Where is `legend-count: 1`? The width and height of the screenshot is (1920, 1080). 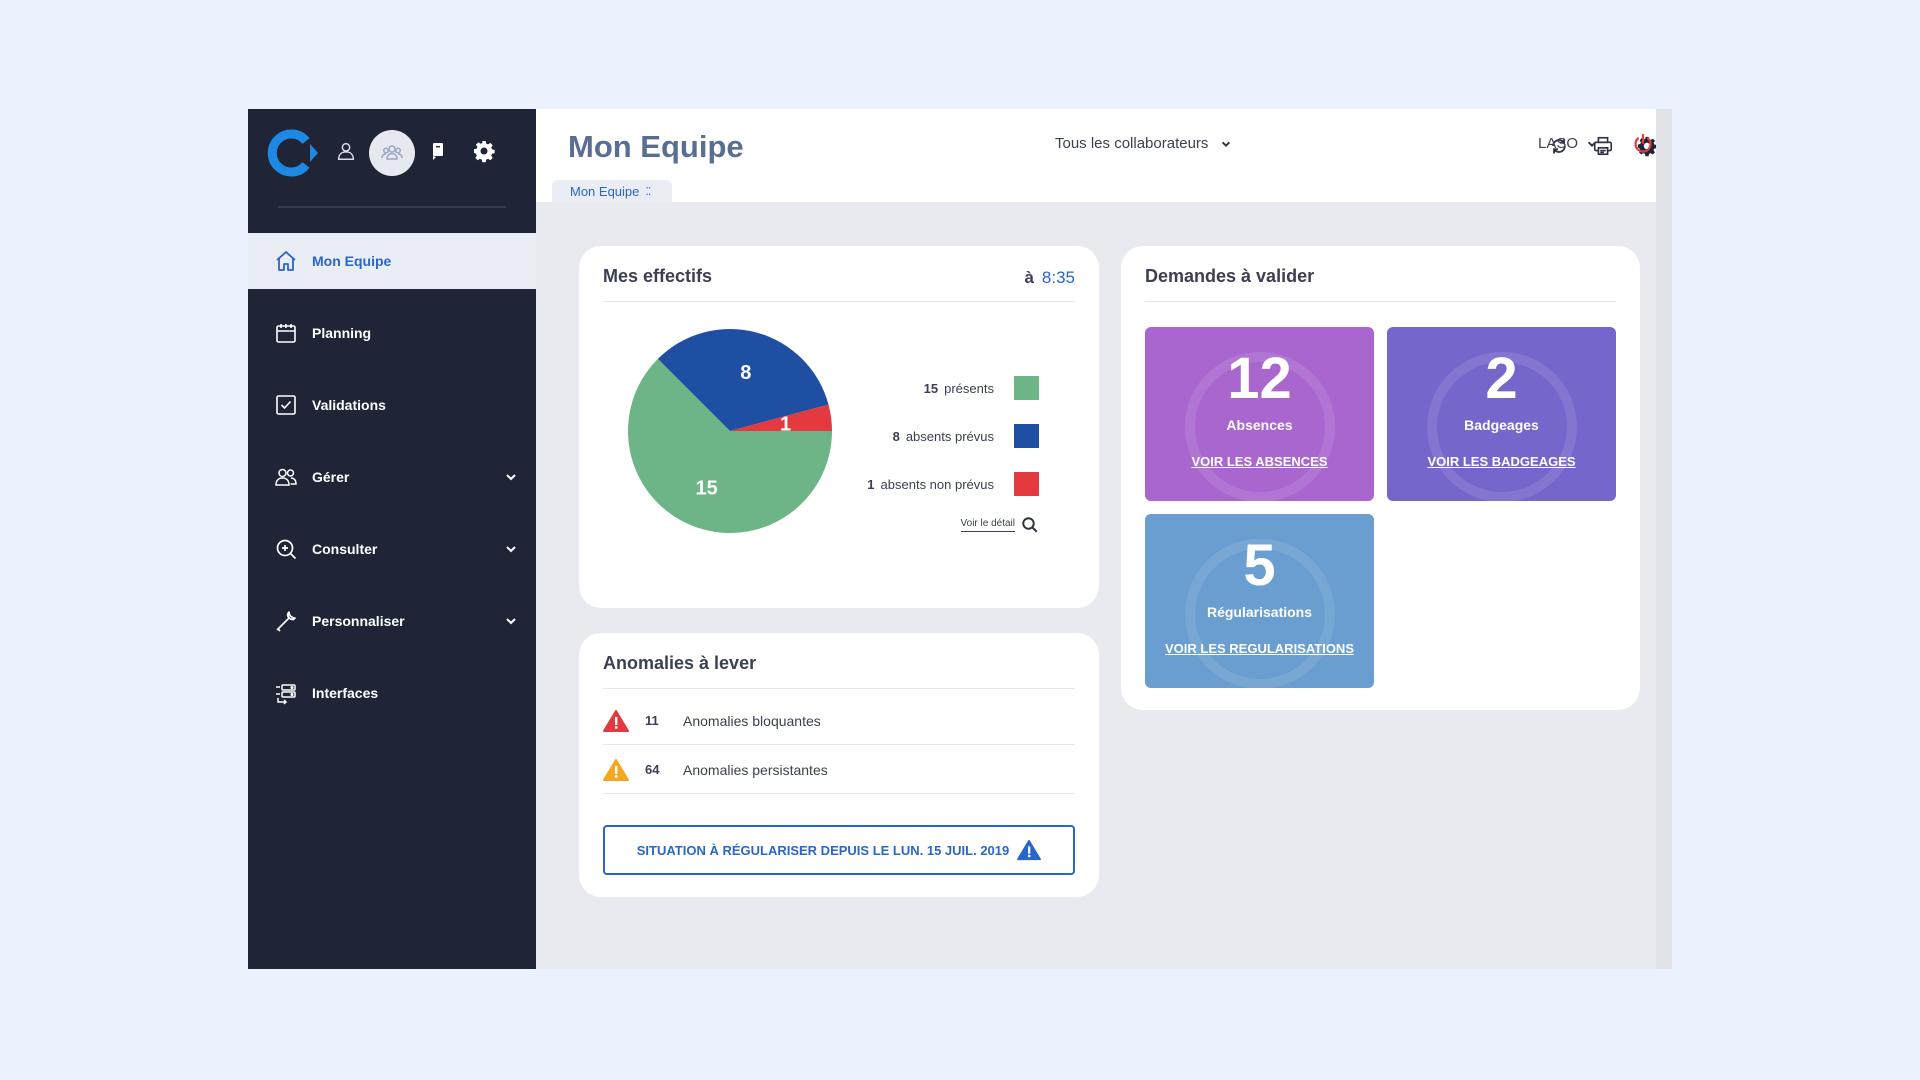
legend-count: 1 is located at coordinates (871, 484).